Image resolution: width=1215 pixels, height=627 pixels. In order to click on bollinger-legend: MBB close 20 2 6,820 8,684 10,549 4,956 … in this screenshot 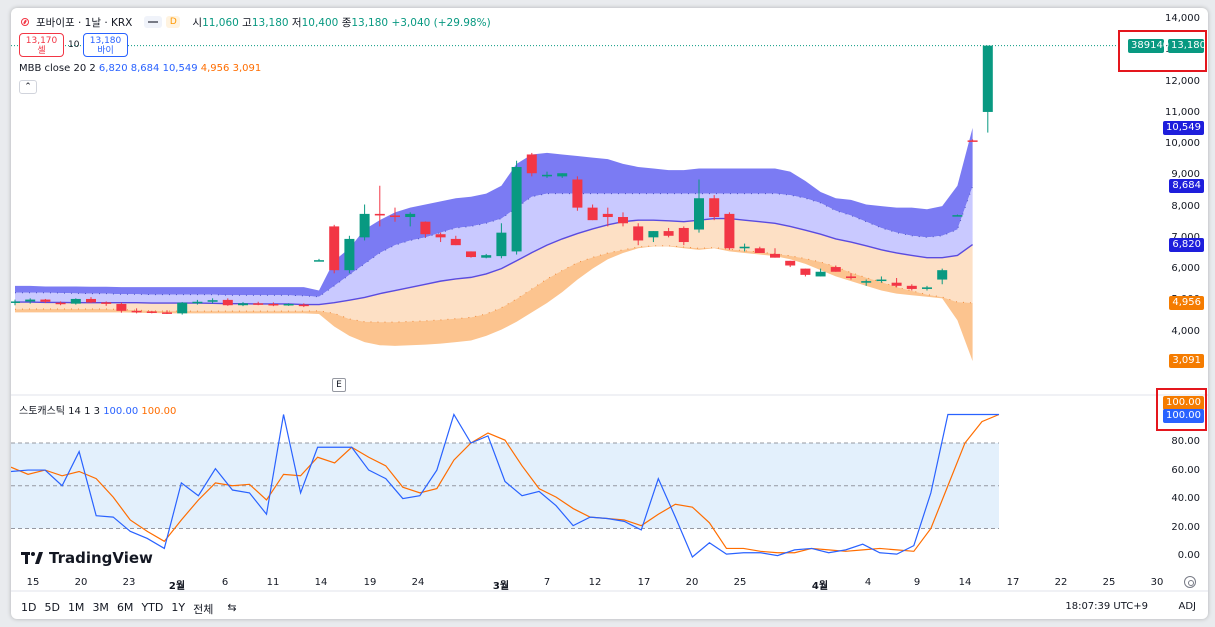, I will do `click(140, 68)`.